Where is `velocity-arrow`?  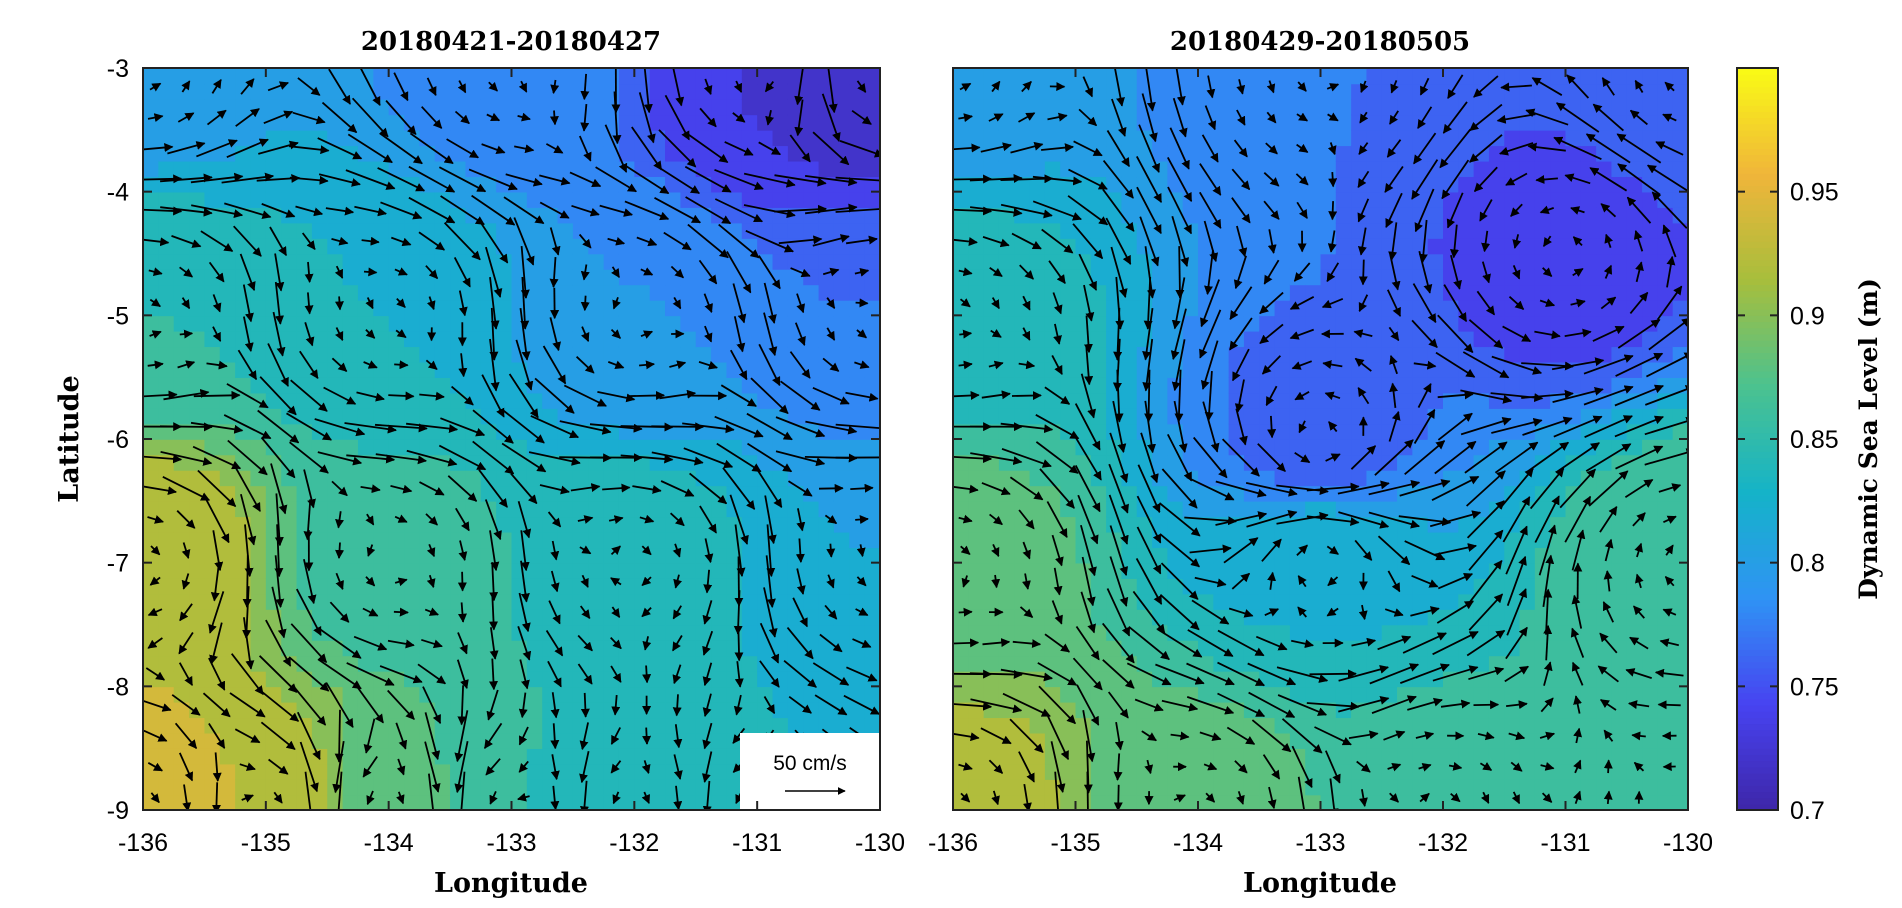
velocity-arrow is located at coordinates (370, 272).